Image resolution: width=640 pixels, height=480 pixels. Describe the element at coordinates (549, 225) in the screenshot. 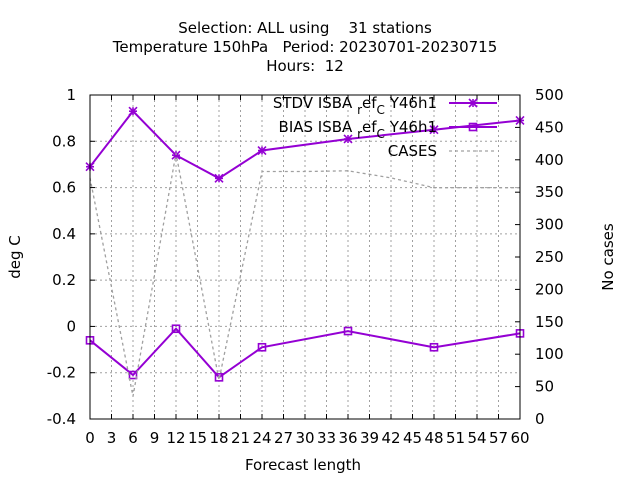

I see `y2-tick-label: 300` at that location.